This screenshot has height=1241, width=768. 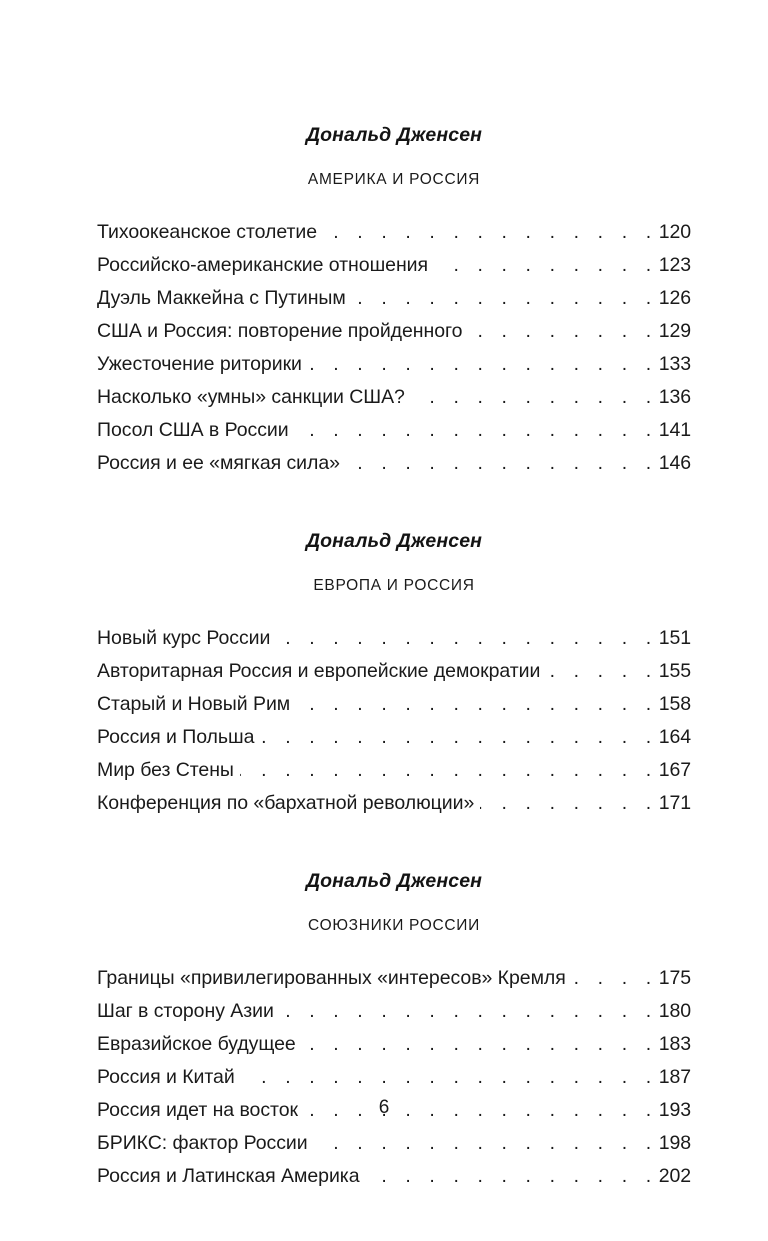 What do you see at coordinates (674, 1176) in the screenshot?
I see `toc-entry-page: 202` at bounding box center [674, 1176].